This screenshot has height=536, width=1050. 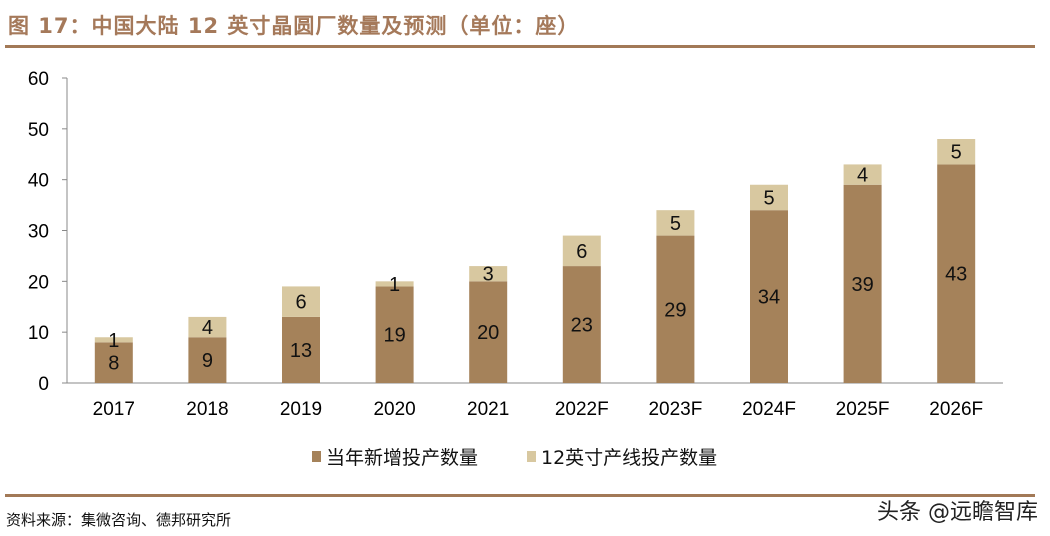 I want to click on y-tick-label: 30, so click(x=38, y=232).